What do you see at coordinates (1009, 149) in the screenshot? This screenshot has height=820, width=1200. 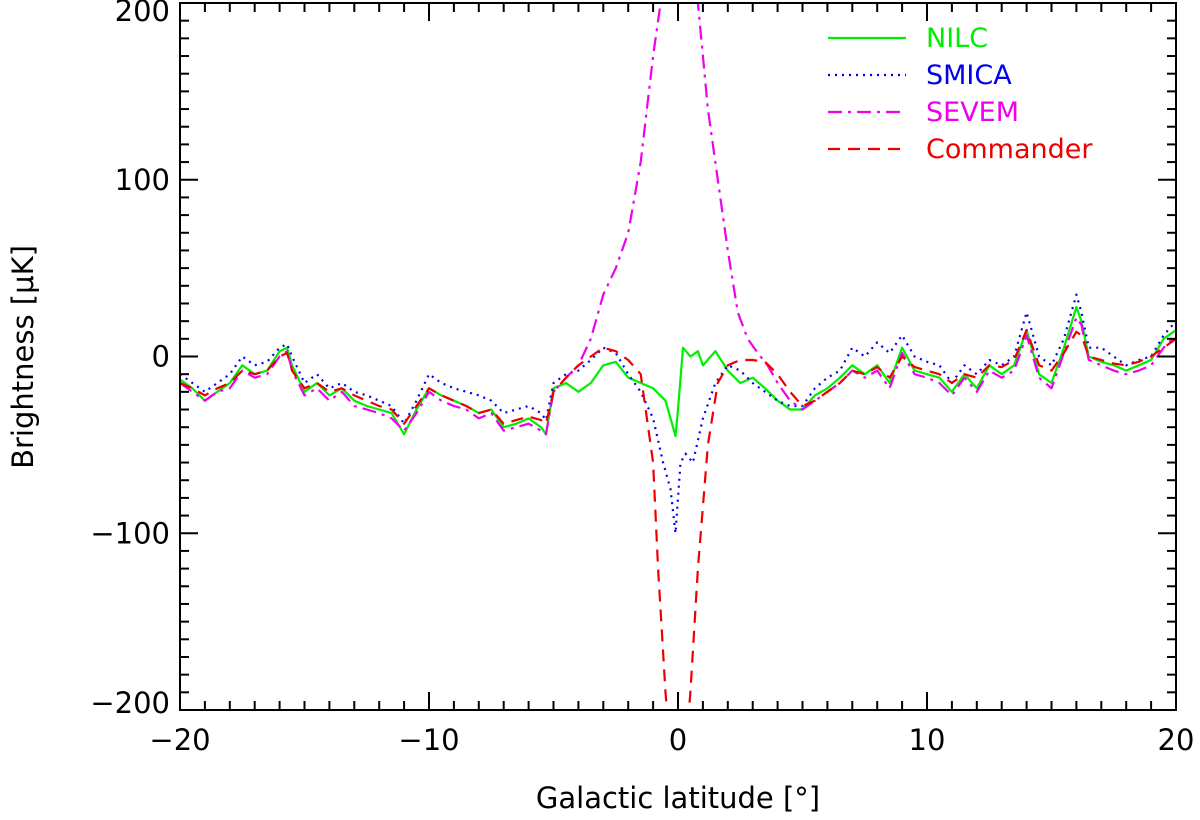 I see `legend-label-commander: Commander` at bounding box center [1009, 149].